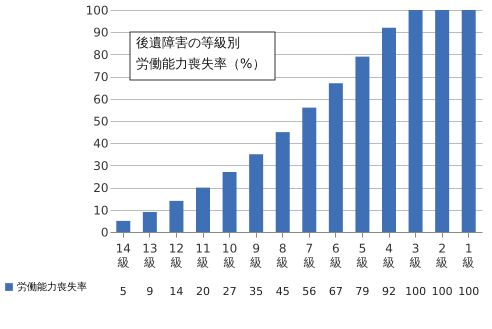 This screenshot has height=329, width=492. I want to click on data-label: 27, so click(229, 291).